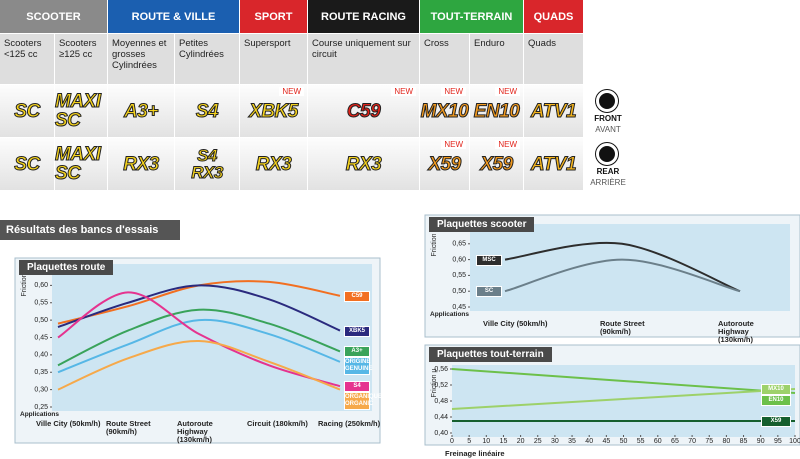 The height and width of the screenshot is (459, 800). What do you see at coordinates (444, 111) in the screenshot?
I see `pad-cell: MX10 NEW` at bounding box center [444, 111].